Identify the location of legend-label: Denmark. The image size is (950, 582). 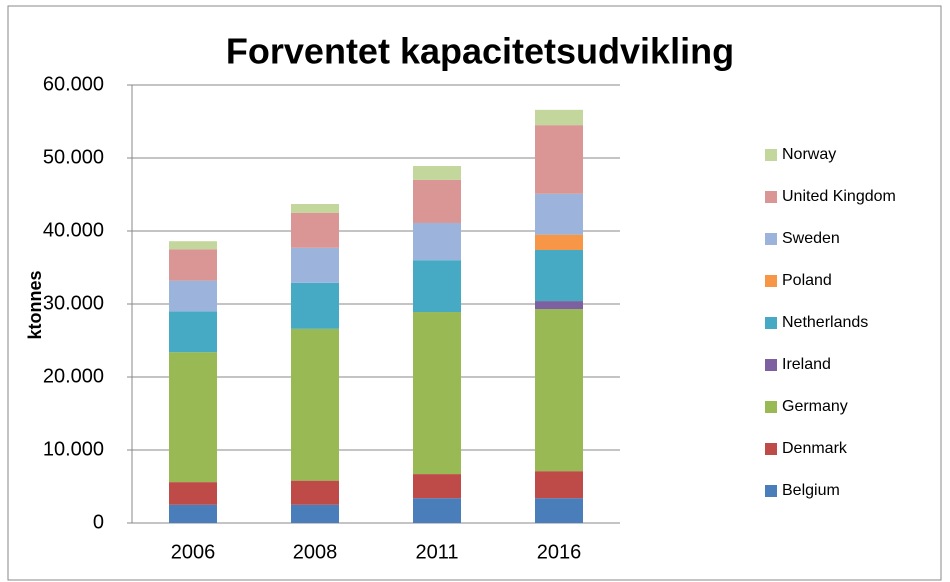
(815, 448).